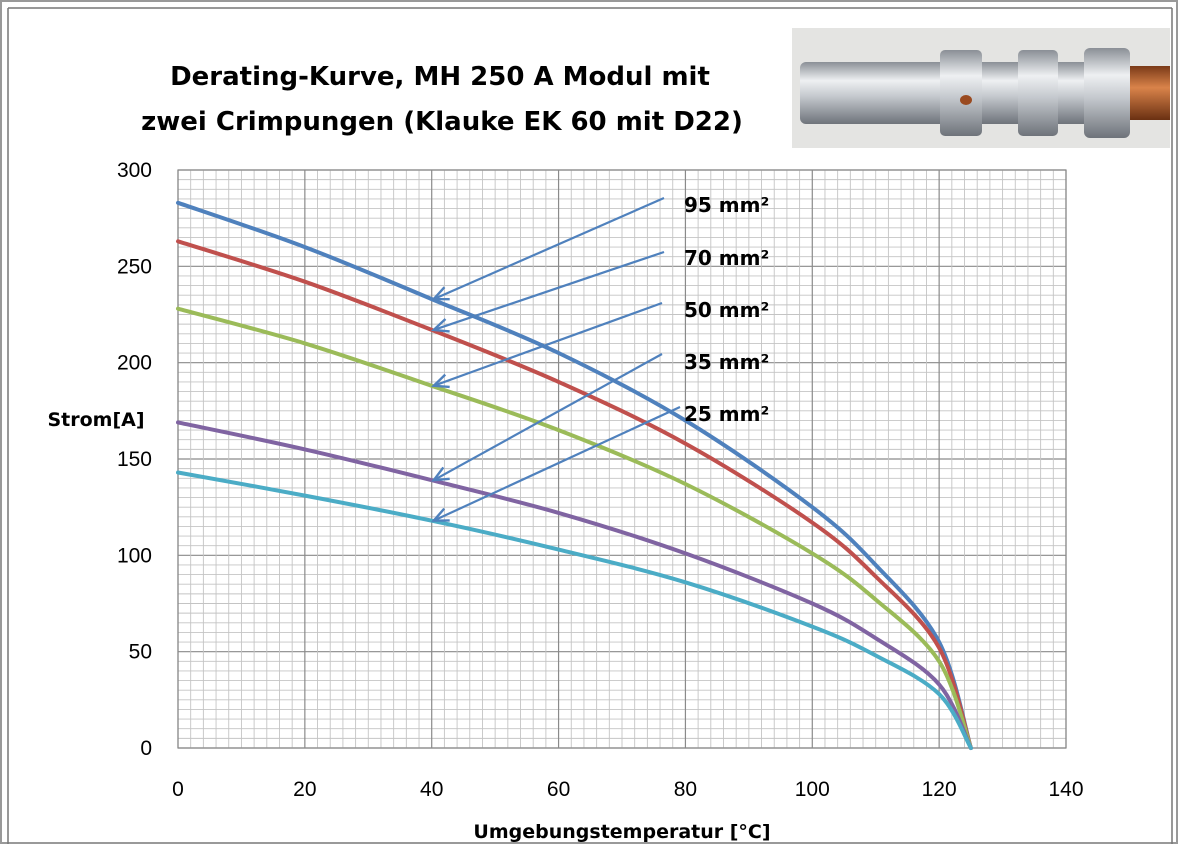 Image resolution: width=1178 pixels, height=844 pixels. Describe the element at coordinates (812, 789) in the screenshot. I see `x-tick-label: 100` at that location.